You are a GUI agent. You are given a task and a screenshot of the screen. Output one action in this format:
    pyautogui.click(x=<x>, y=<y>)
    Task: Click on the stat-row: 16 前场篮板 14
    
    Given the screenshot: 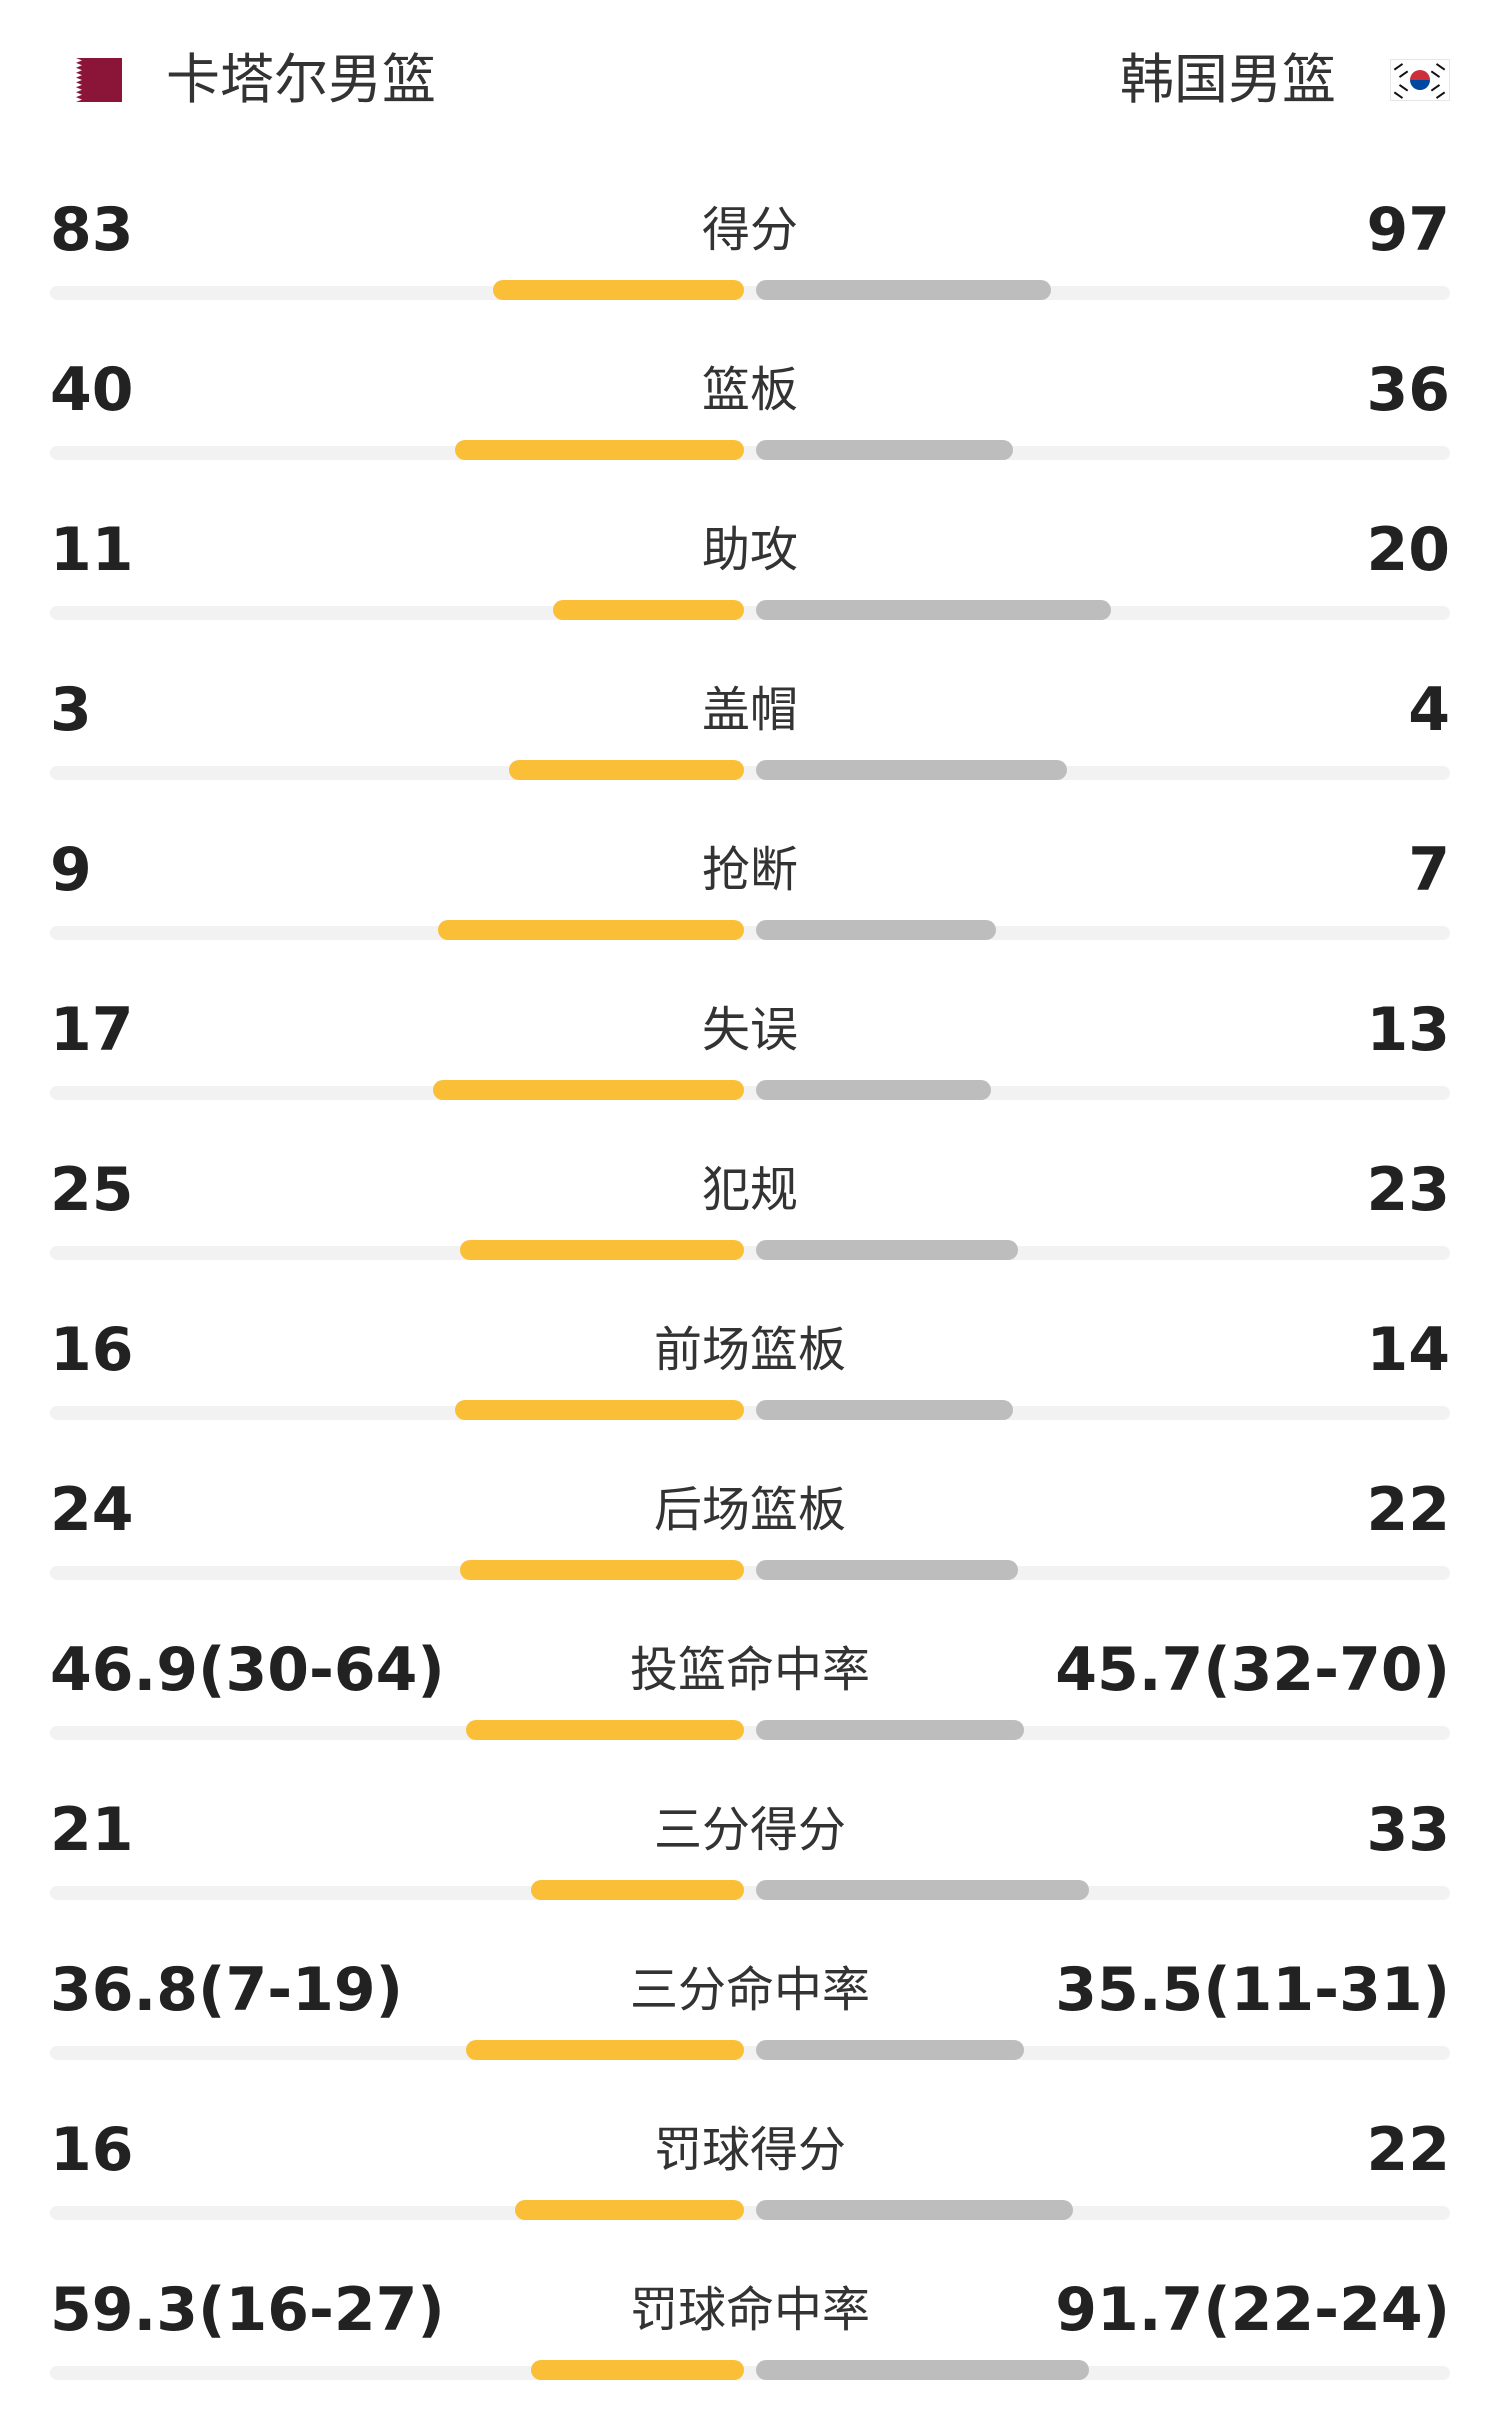 What is the action you would take?
    pyautogui.click(x=750, y=1390)
    